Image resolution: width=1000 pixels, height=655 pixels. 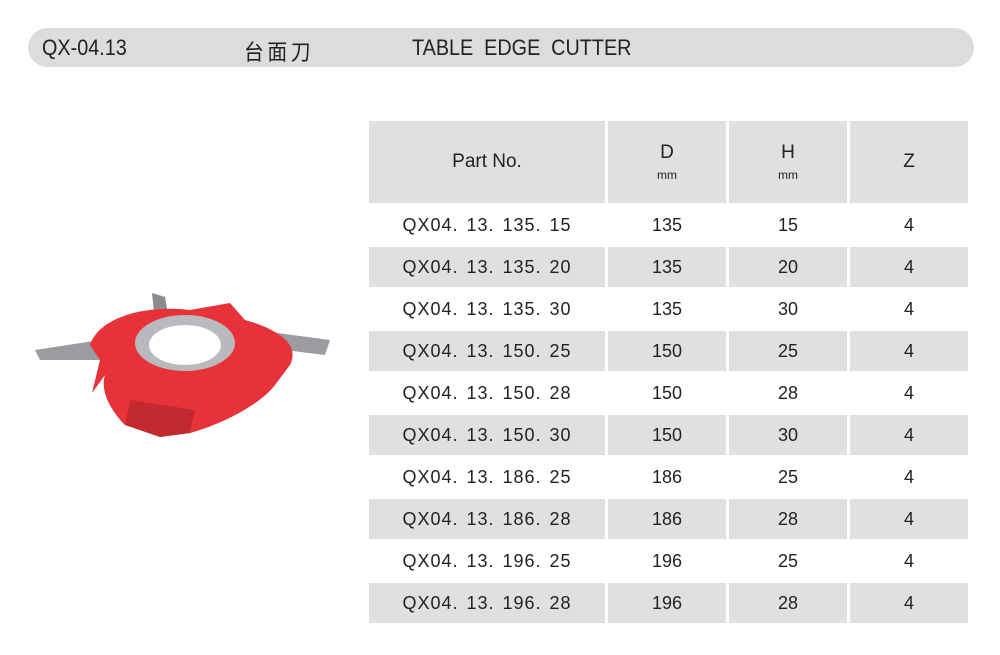 I want to click on header-z: Z, so click(x=909, y=162).